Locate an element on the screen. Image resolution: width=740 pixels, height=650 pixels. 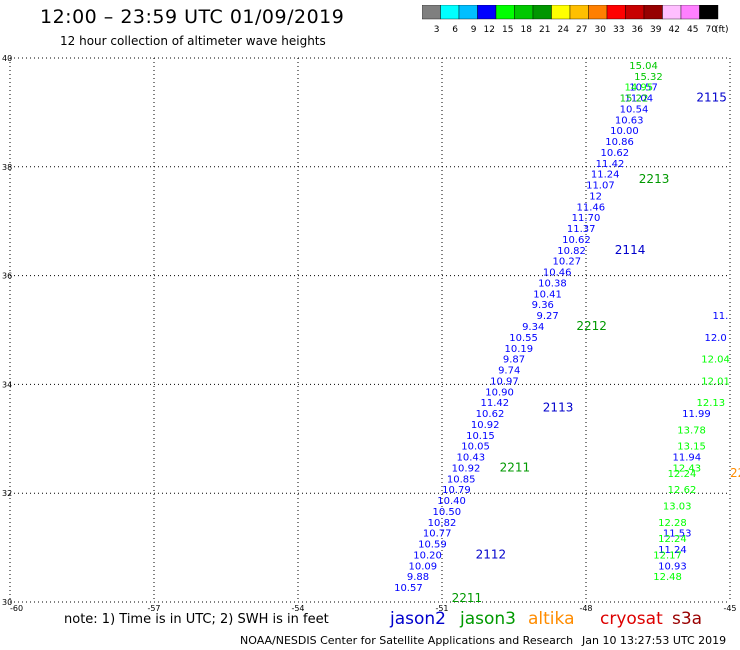
chart-title: 12:00 – 23:59 UTC 01/09/2019 is located at coordinates (192, 17).